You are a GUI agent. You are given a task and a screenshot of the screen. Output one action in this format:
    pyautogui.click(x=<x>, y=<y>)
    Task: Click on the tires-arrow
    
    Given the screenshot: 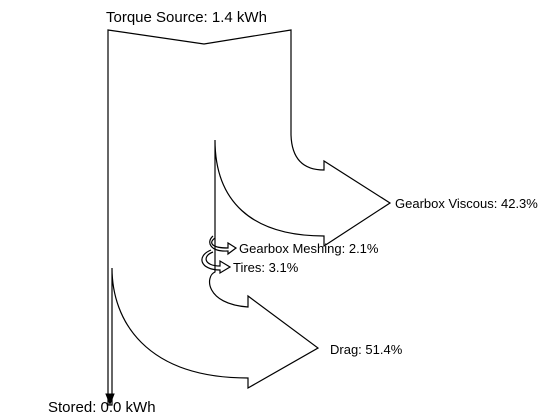 What is the action you would take?
    pyautogui.click(x=216, y=262)
    